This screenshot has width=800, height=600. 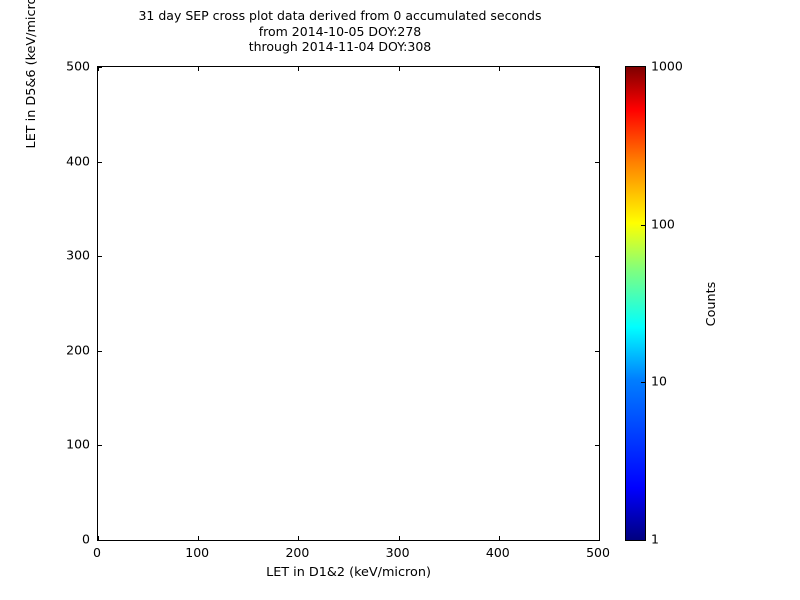 What do you see at coordinates (667, 66) in the screenshot?
I see `colorbar-tick-label: 1000` at bounding box center [667, 66].